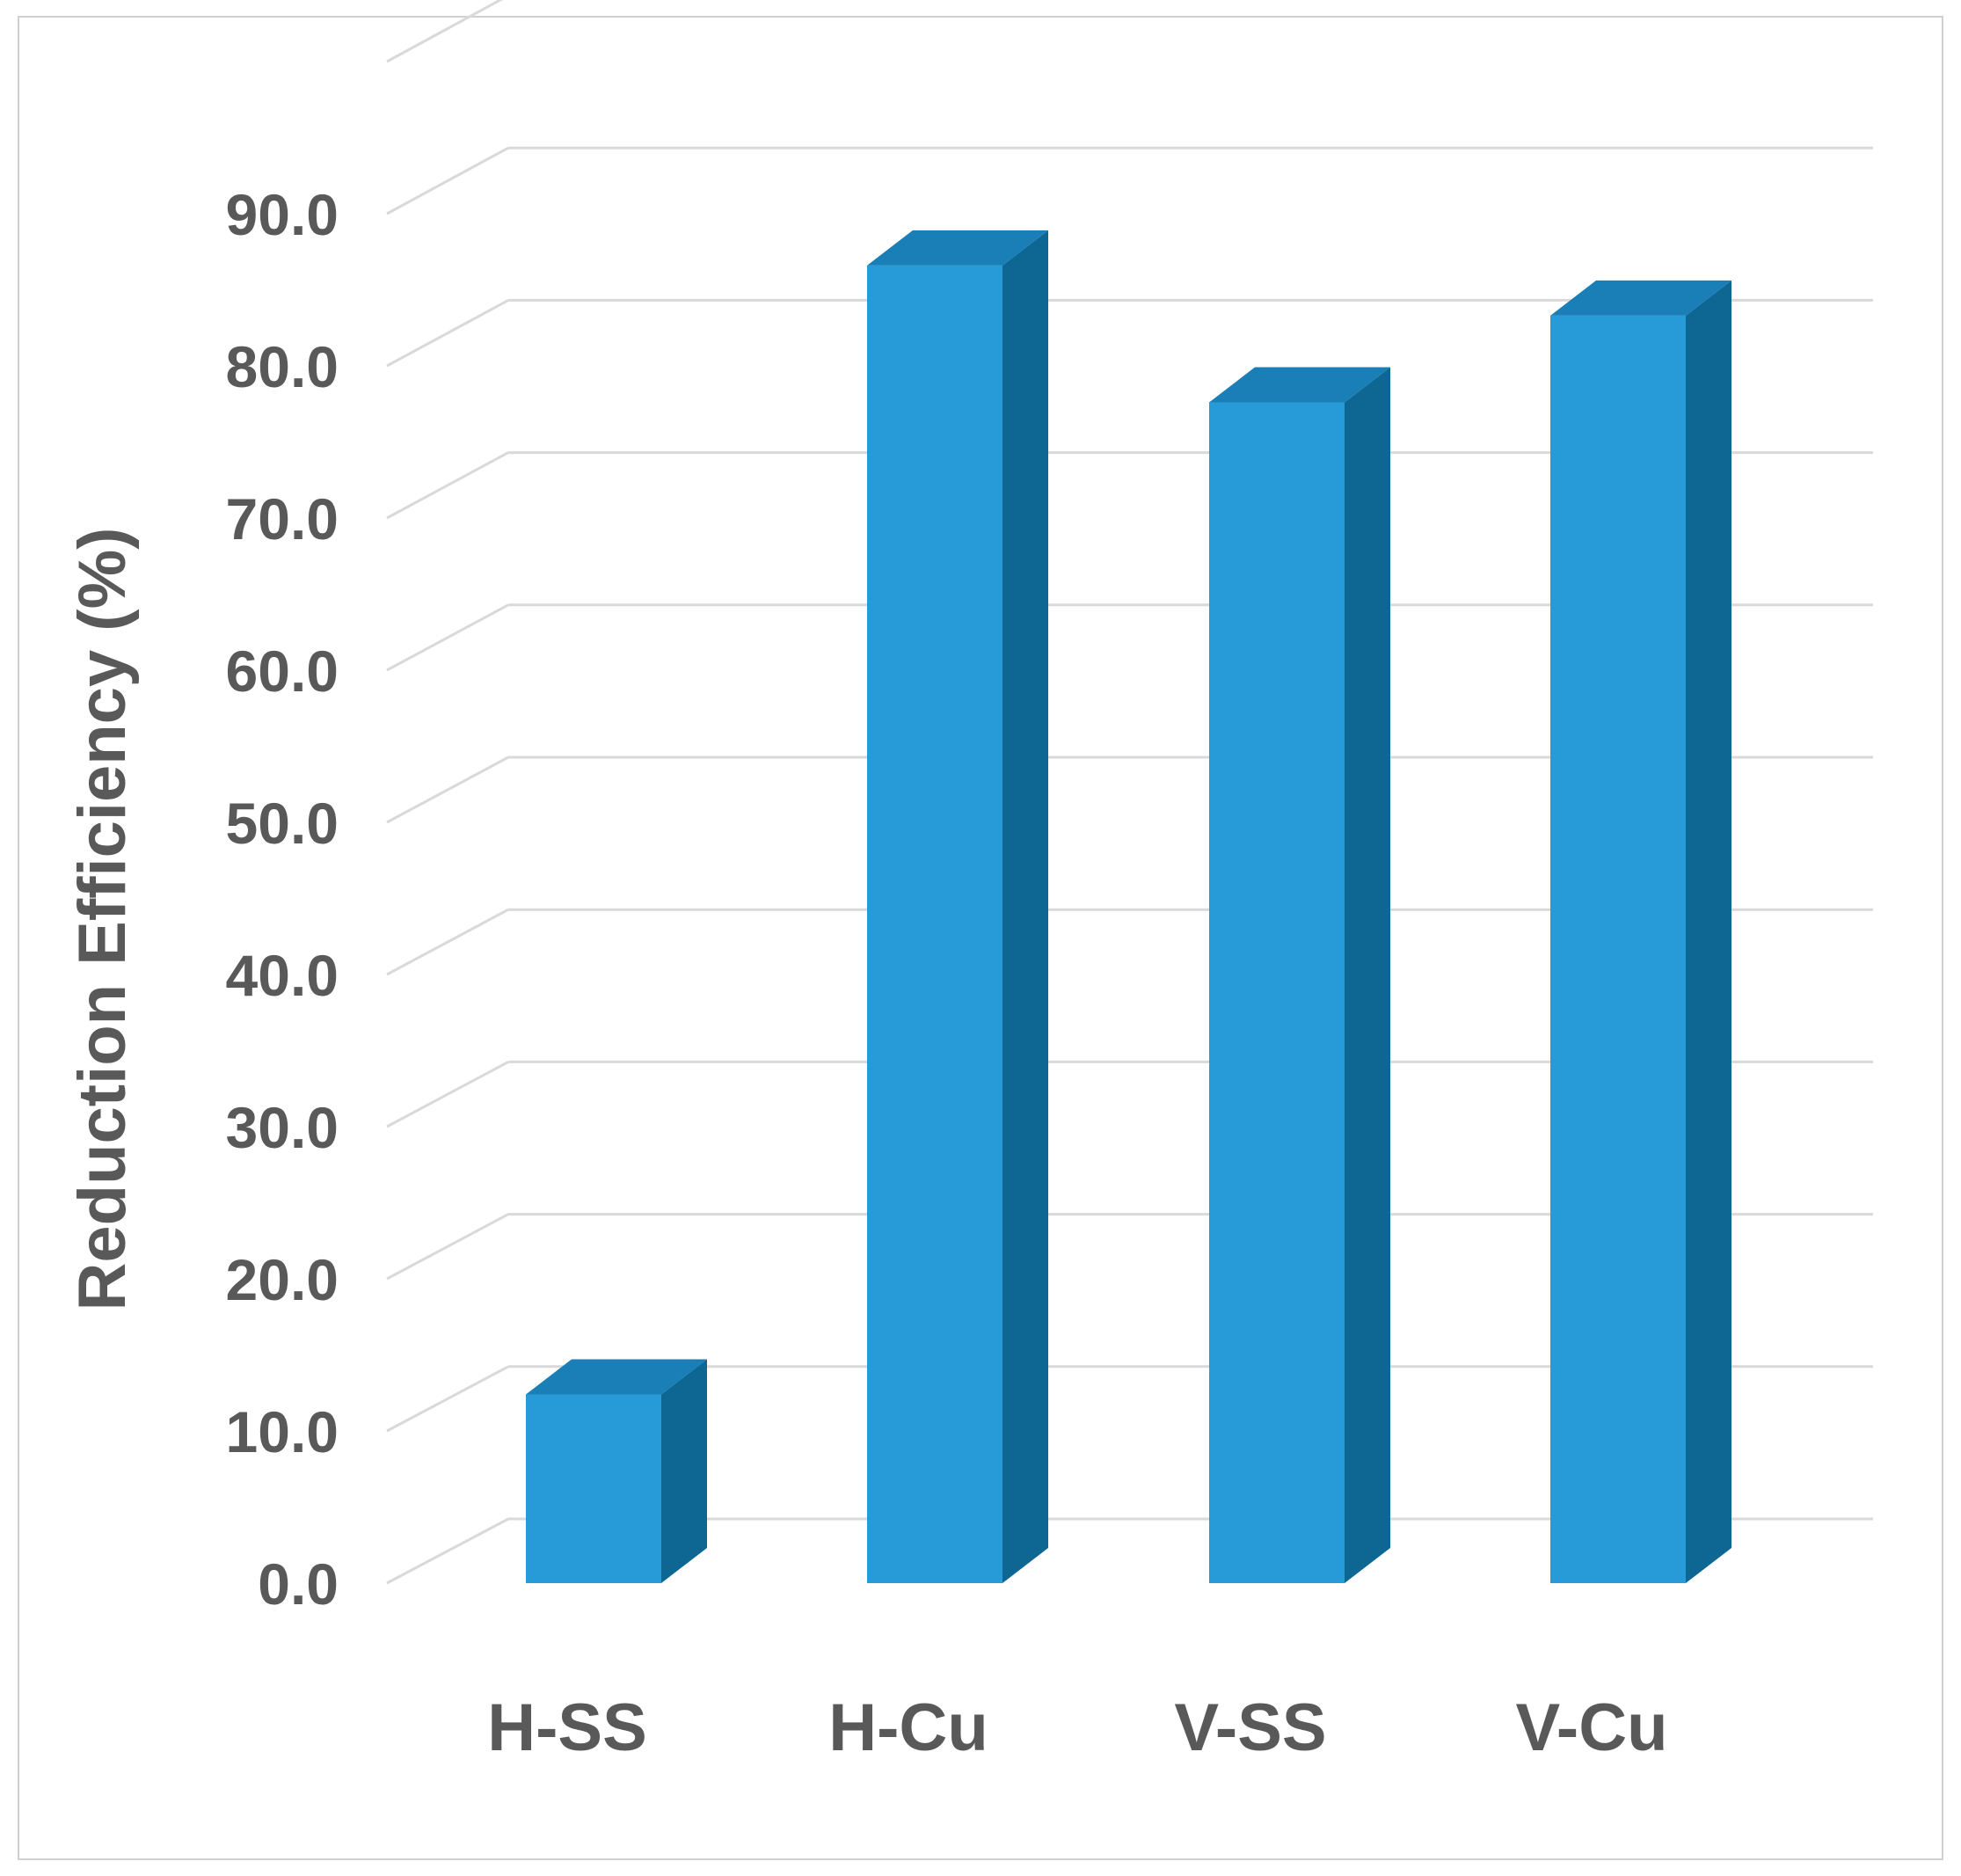  I want to click on y-tick-label: 10.0, so click(282, 1431).